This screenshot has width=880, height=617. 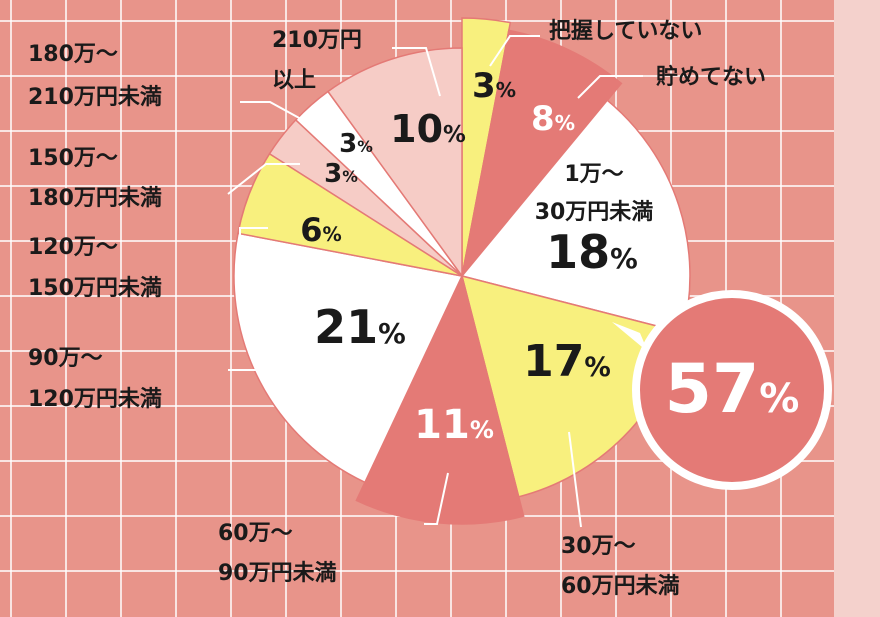 I want to click on highlight-pointer, so click(x=630, y=337).